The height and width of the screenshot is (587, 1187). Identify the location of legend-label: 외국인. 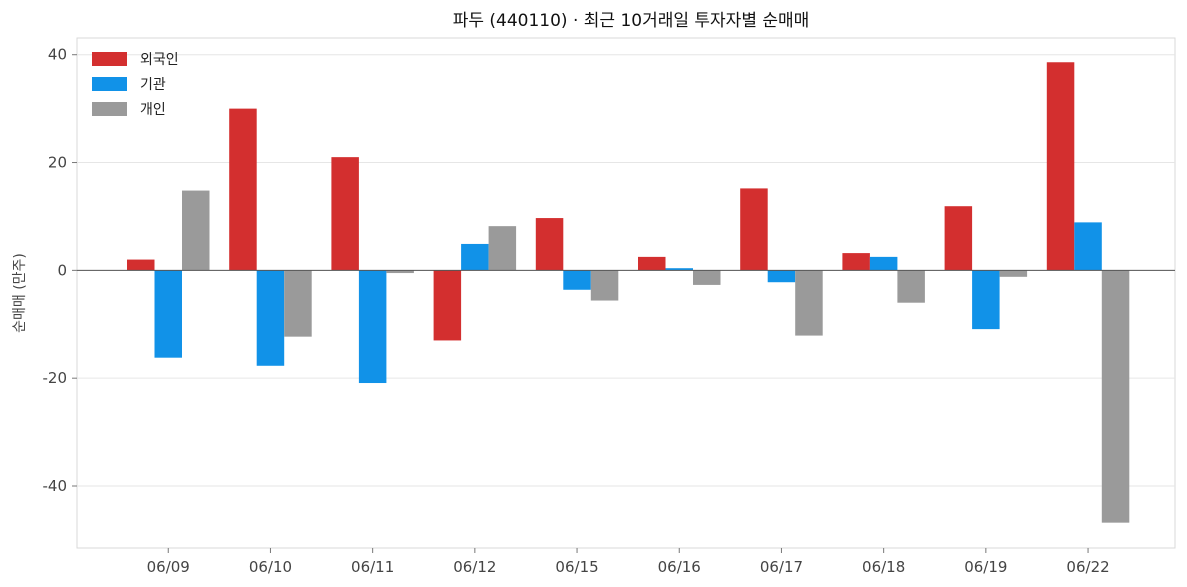
(159, 60).